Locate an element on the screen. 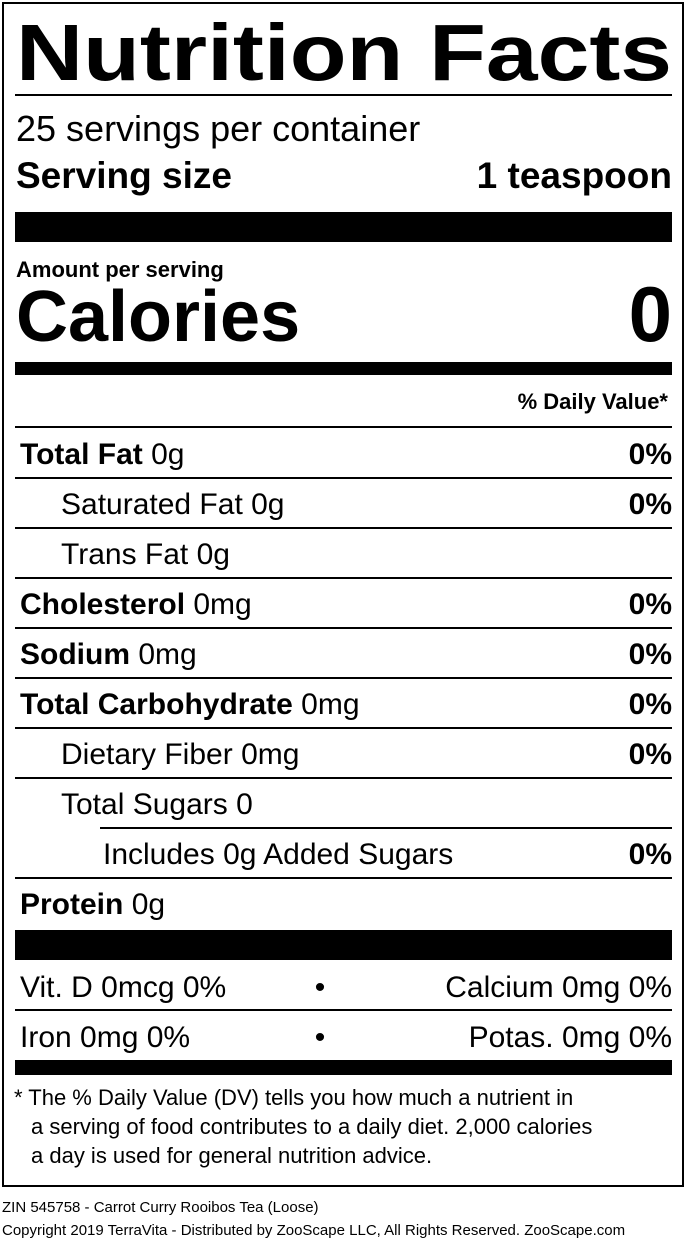  nutrient-row: Total Fat 0g is located at coordinates (102, 454).